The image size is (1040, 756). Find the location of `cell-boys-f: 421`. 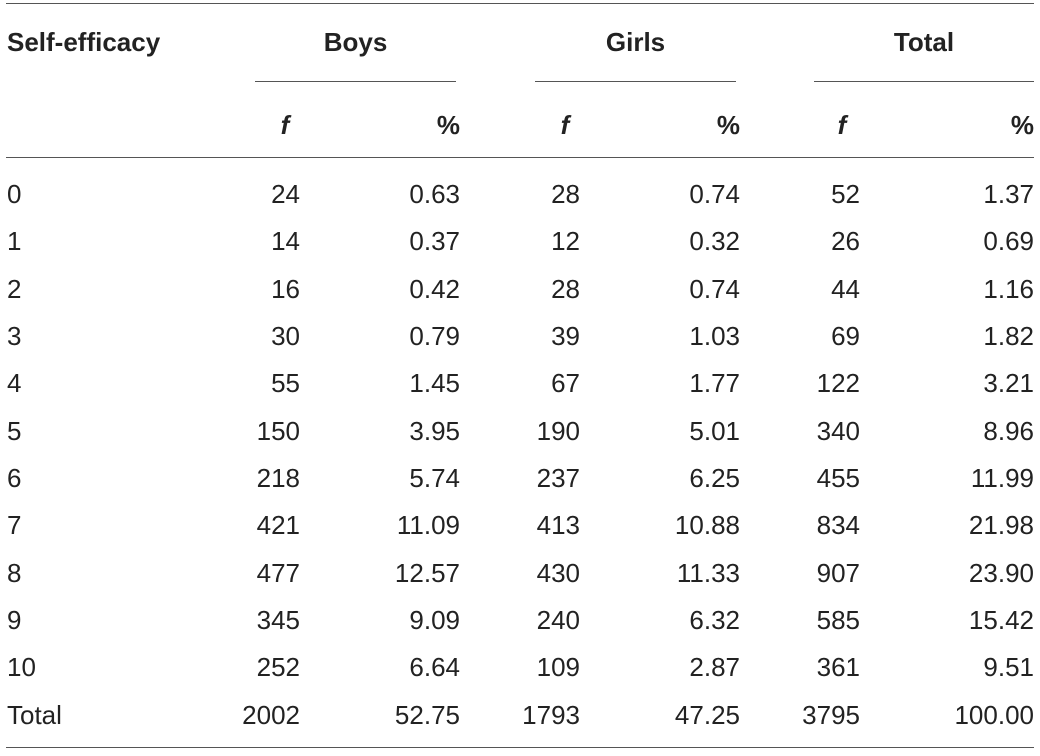

cell-boys-f: 421 is located at coordinates (278, 525).